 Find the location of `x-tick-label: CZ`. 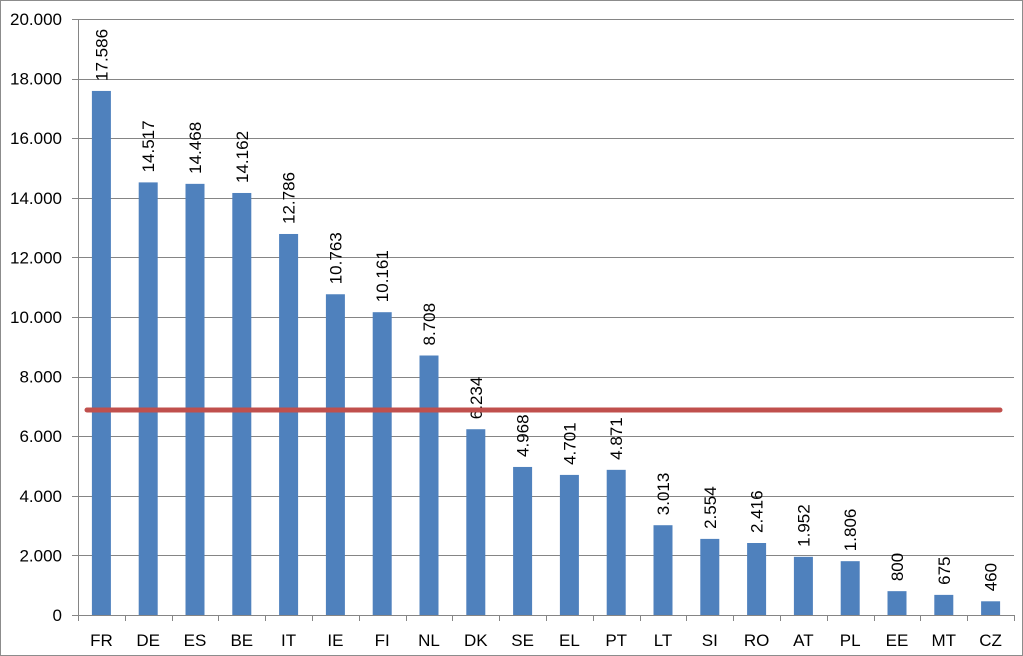

x-tick-label: CZ is located at coordinates (990, 640).